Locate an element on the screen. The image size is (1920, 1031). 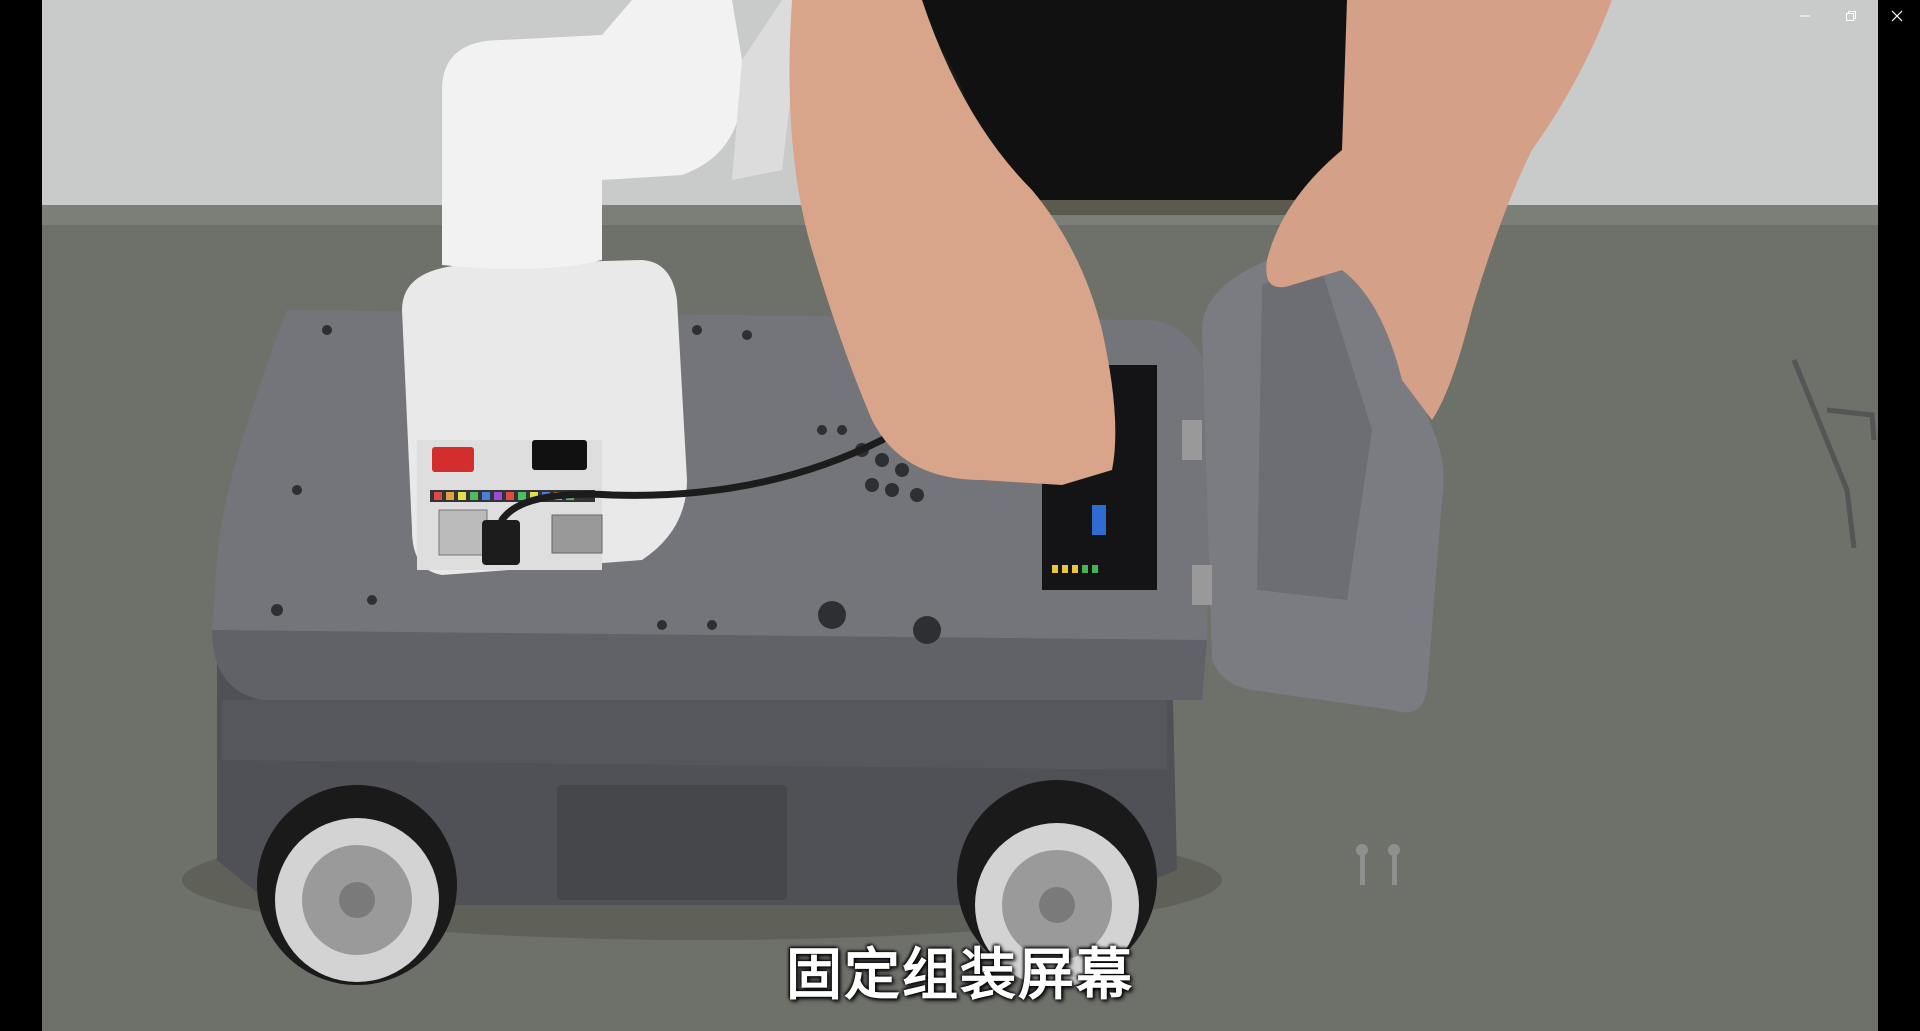
window-controls is located at coordinates (1851, 16).